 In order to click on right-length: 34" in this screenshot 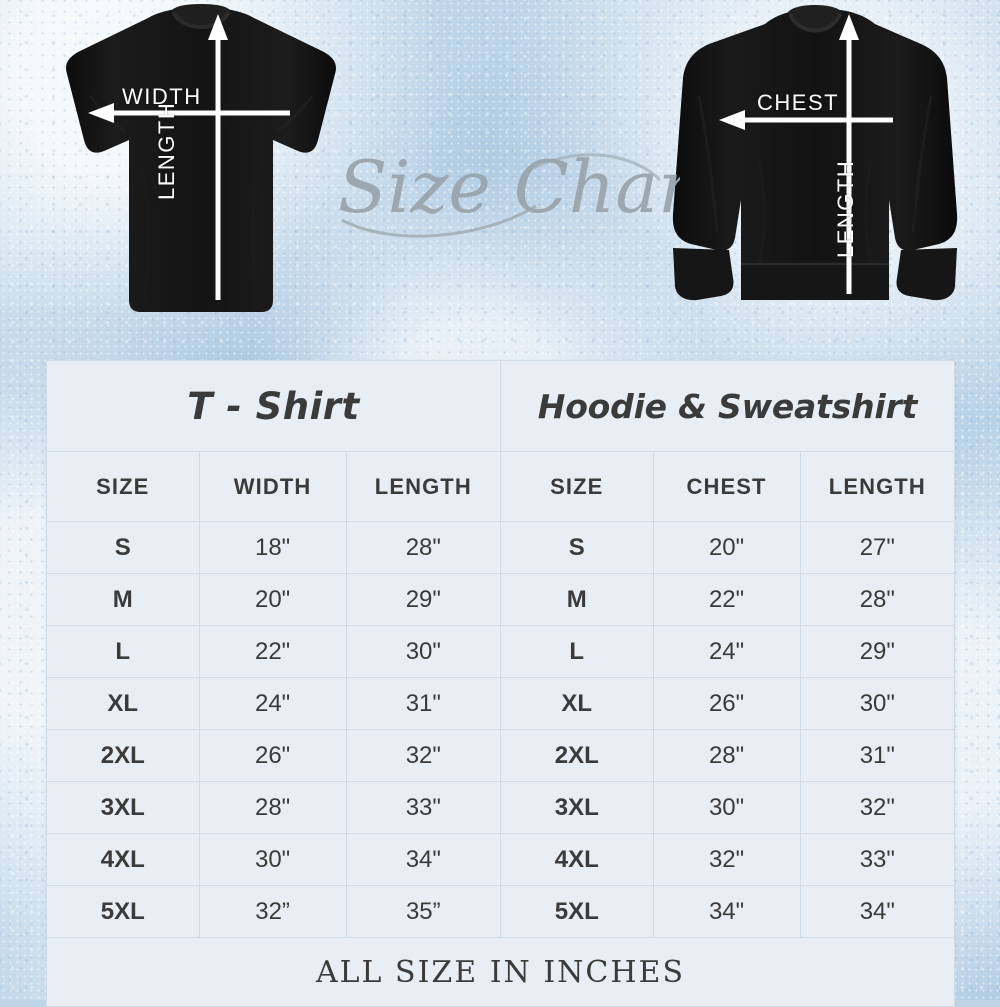, I will do `click(877, 911)`.